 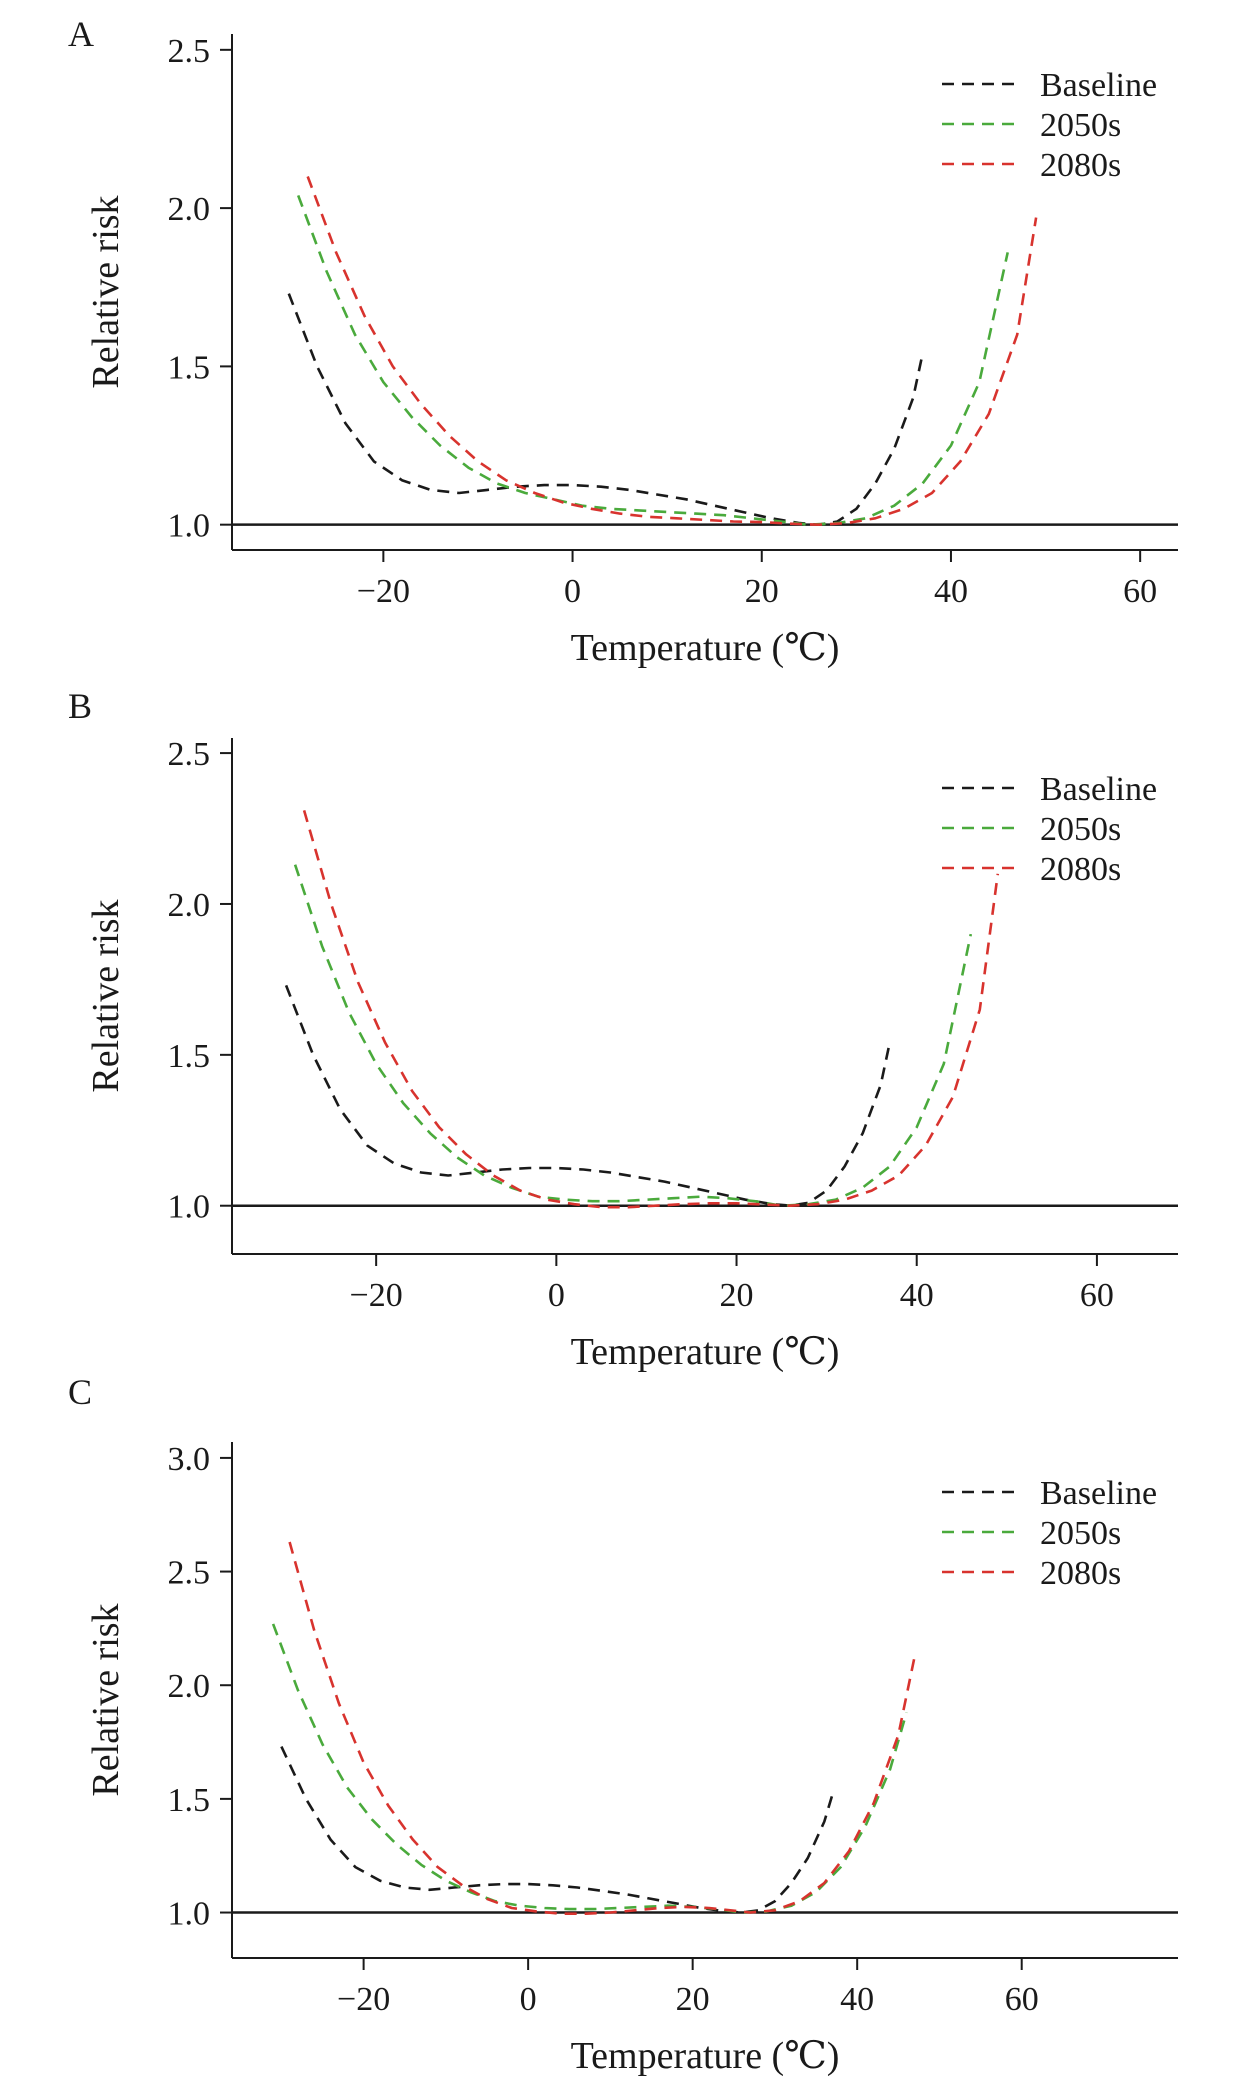 What do you see at coordinates (189, 1459) in the screenshot?
I see `y-tick-label: 3.0` at bounding box center [189, 1459].